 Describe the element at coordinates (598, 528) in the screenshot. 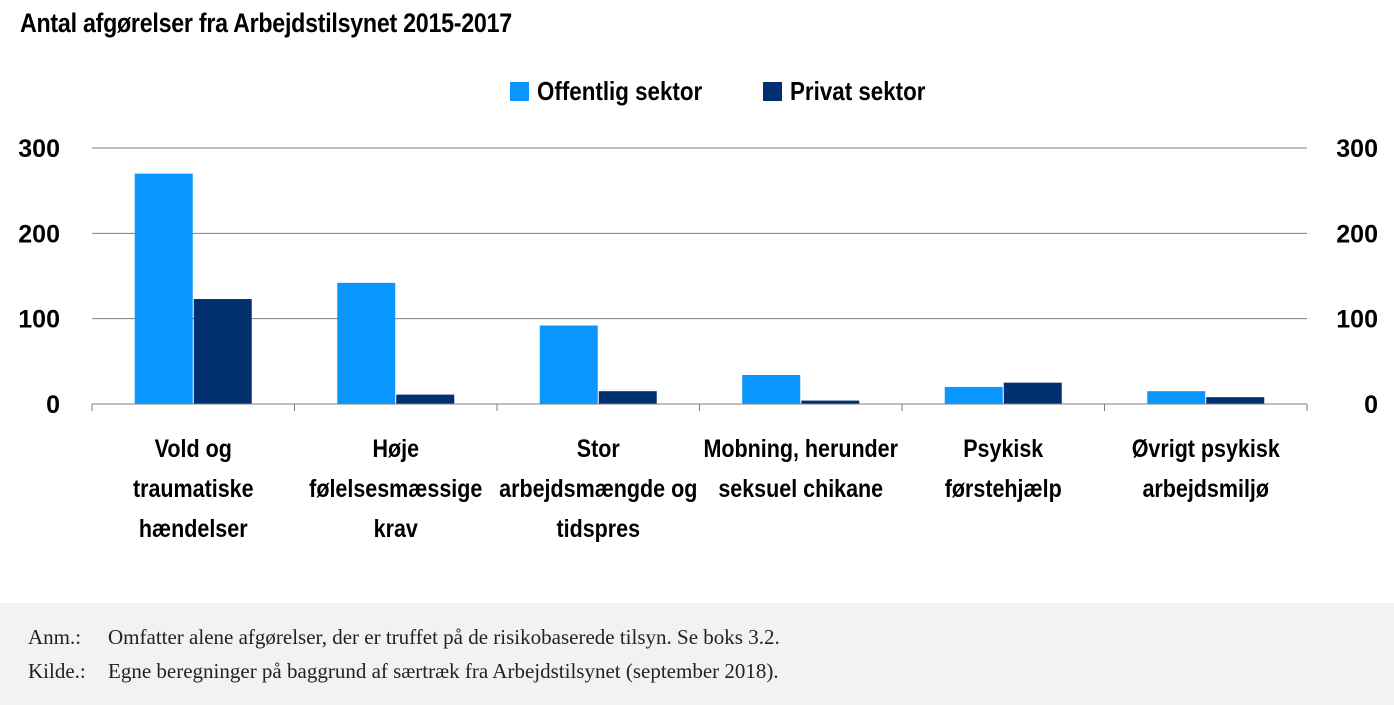

I see `category-label-2-line-2: tidspres` at that location.